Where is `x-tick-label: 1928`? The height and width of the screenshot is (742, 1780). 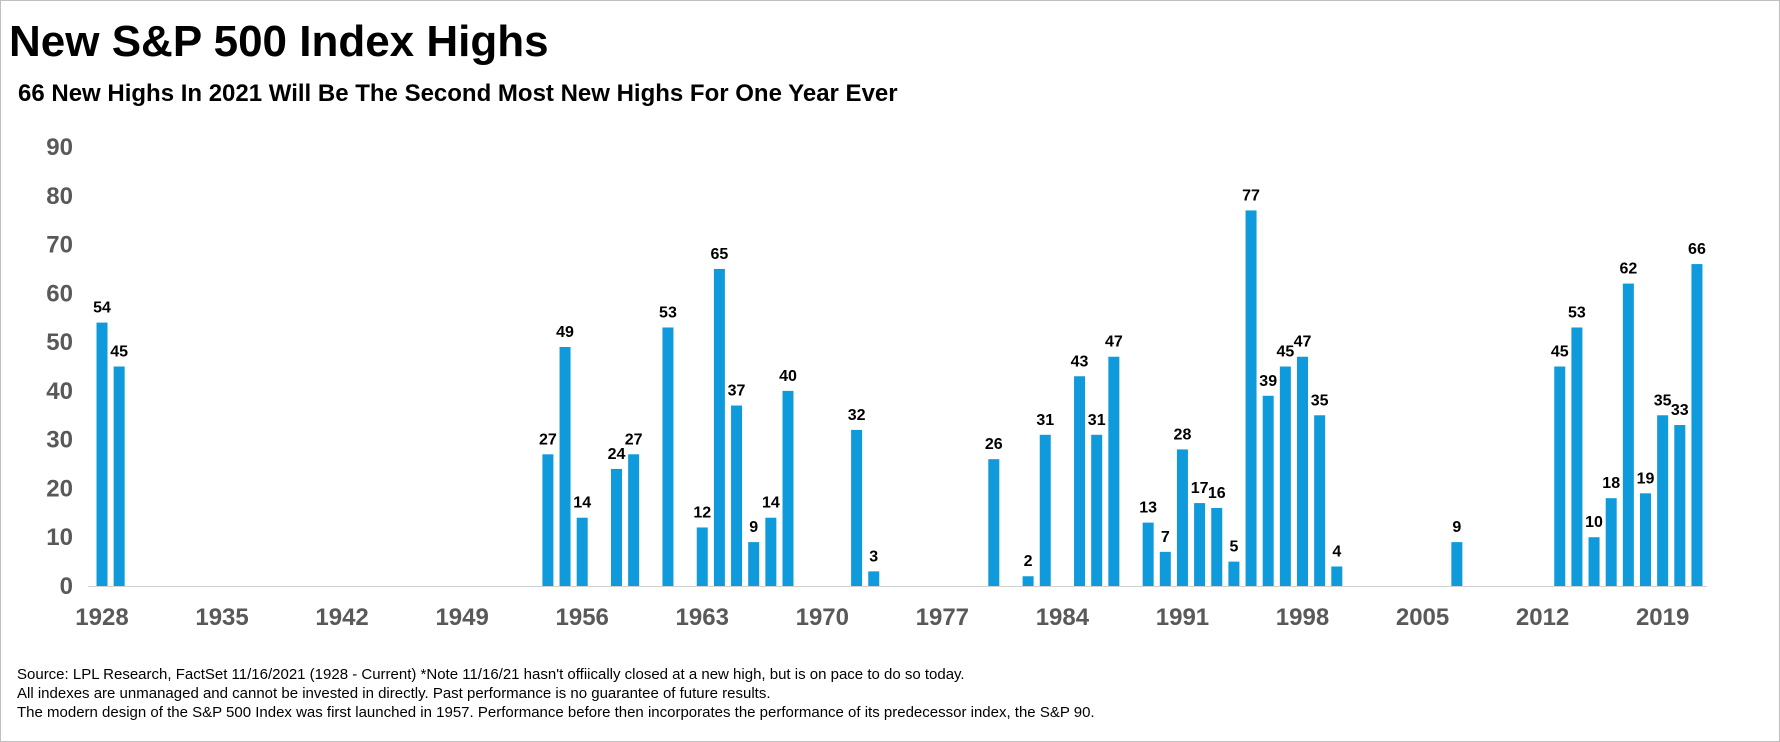
x-tick-label: 1928 is located at coordinates (101, 617).